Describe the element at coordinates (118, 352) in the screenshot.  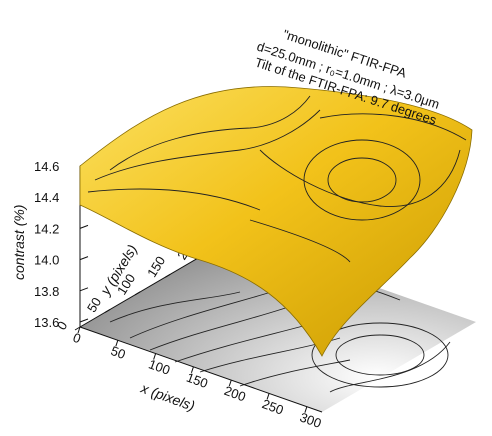
I see `x-tick-label: 50` at that location.